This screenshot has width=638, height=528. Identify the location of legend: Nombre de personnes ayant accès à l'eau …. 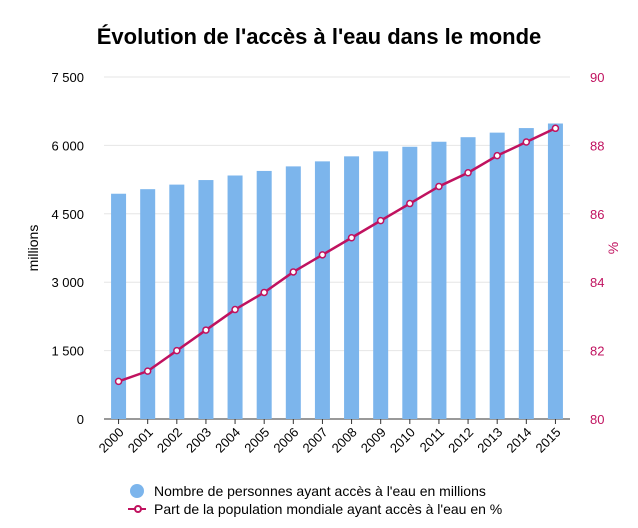
(315, 500).